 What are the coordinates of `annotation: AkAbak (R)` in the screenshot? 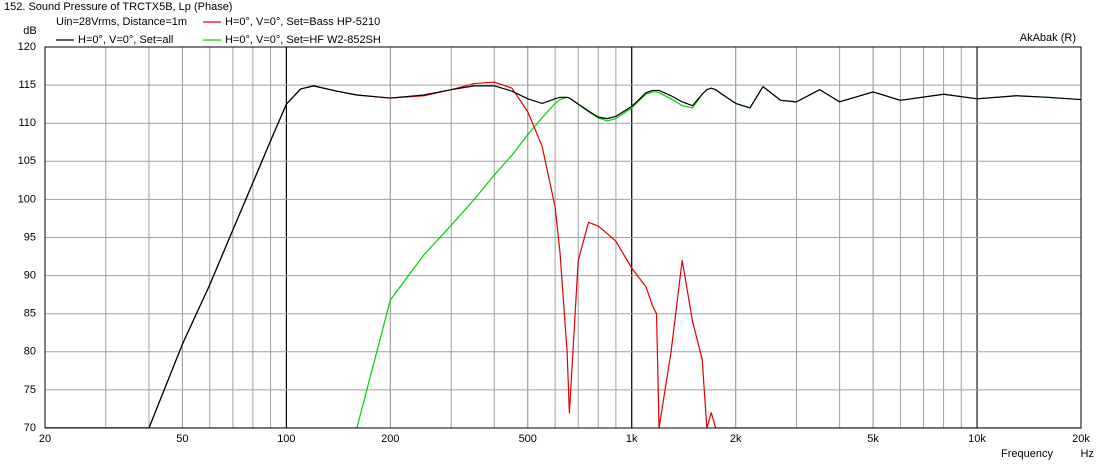 It's located at (1048, 38).